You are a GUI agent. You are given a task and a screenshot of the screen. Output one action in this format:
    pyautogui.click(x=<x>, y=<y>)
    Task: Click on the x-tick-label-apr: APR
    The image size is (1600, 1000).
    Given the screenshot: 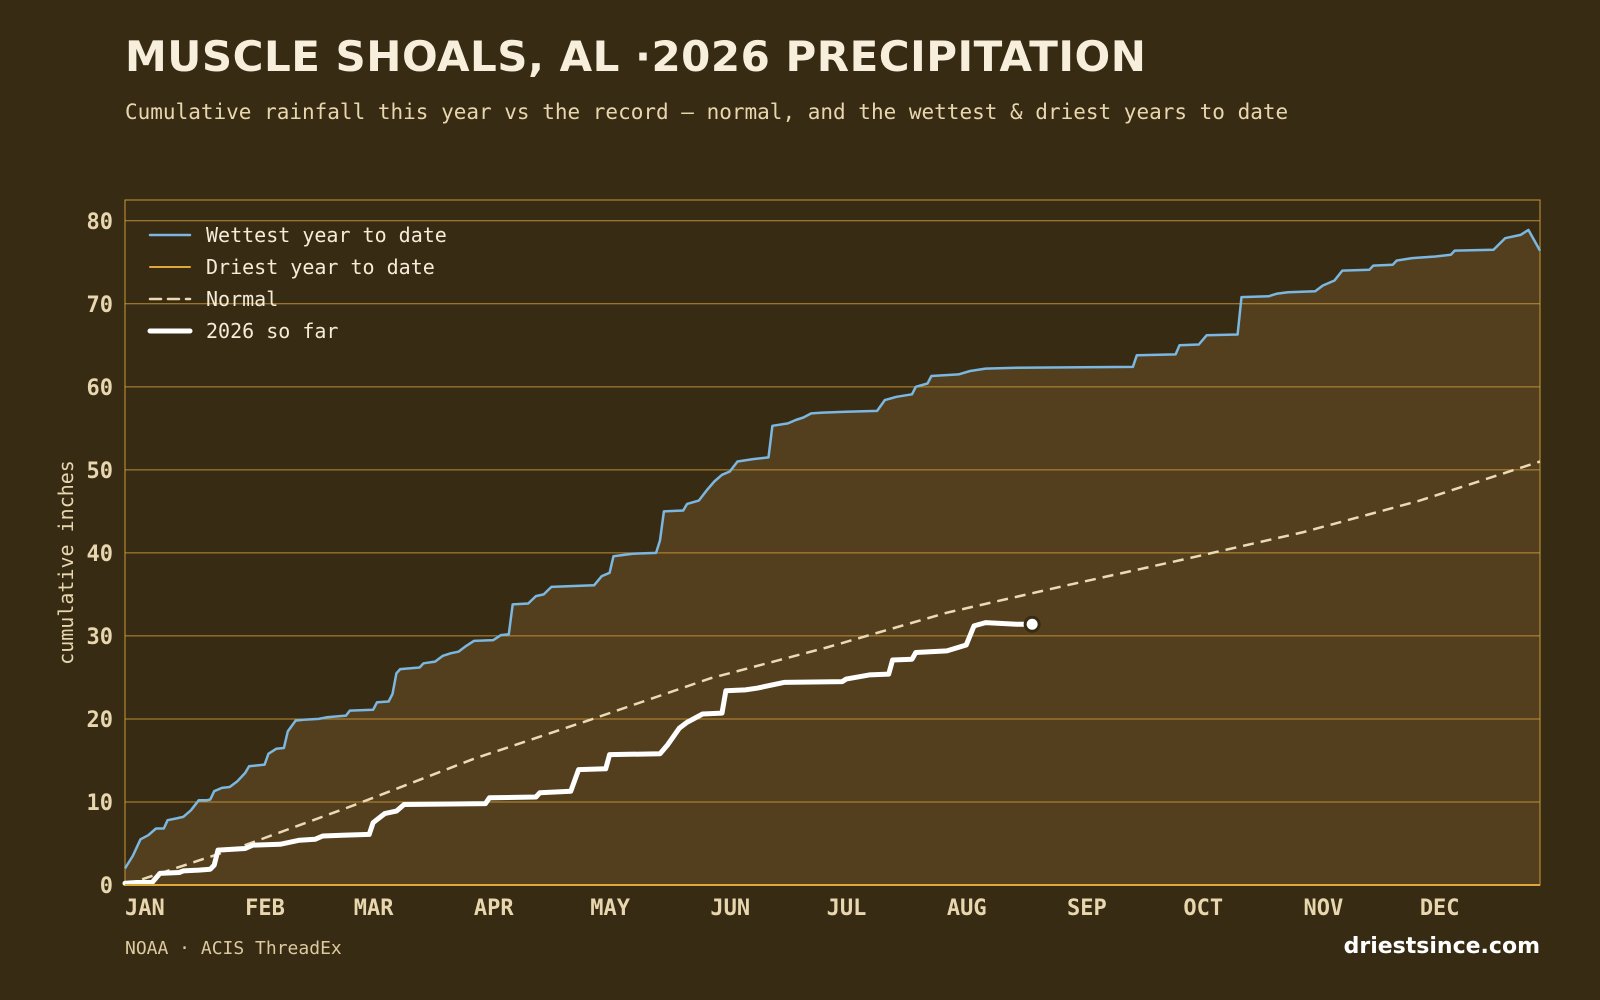 What is the action you would take?
    pyautogui.click(x=494, y=908)
    